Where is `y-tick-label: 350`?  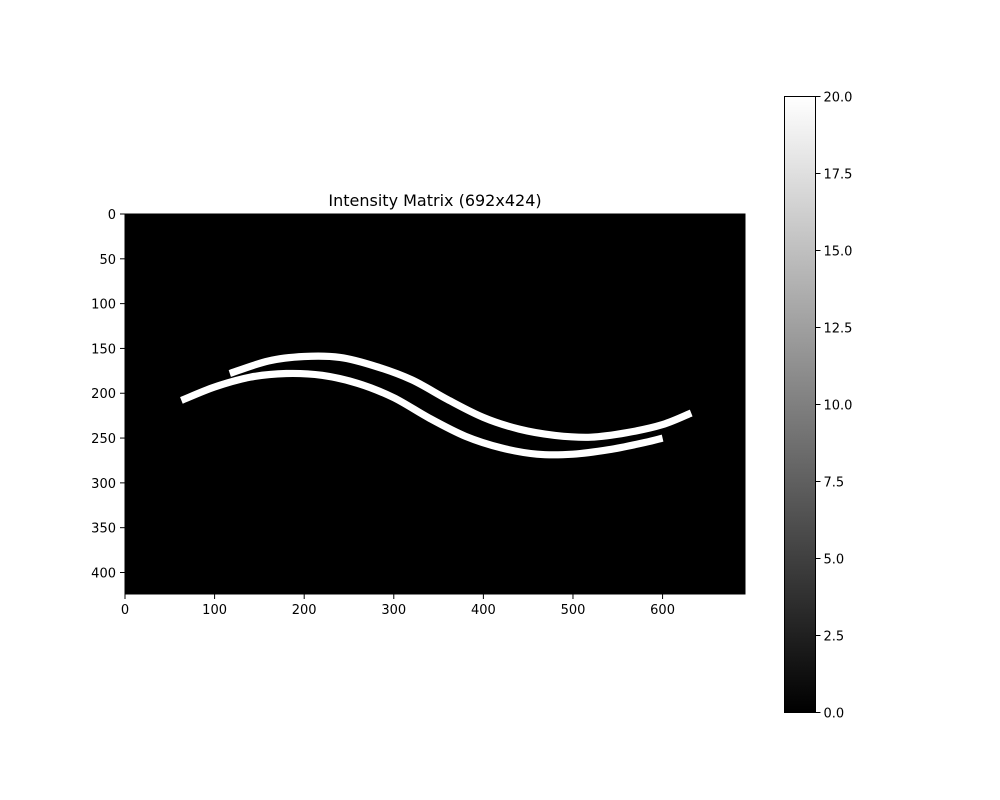
y-tick-label: 350 is located at coordinates (103, 529).